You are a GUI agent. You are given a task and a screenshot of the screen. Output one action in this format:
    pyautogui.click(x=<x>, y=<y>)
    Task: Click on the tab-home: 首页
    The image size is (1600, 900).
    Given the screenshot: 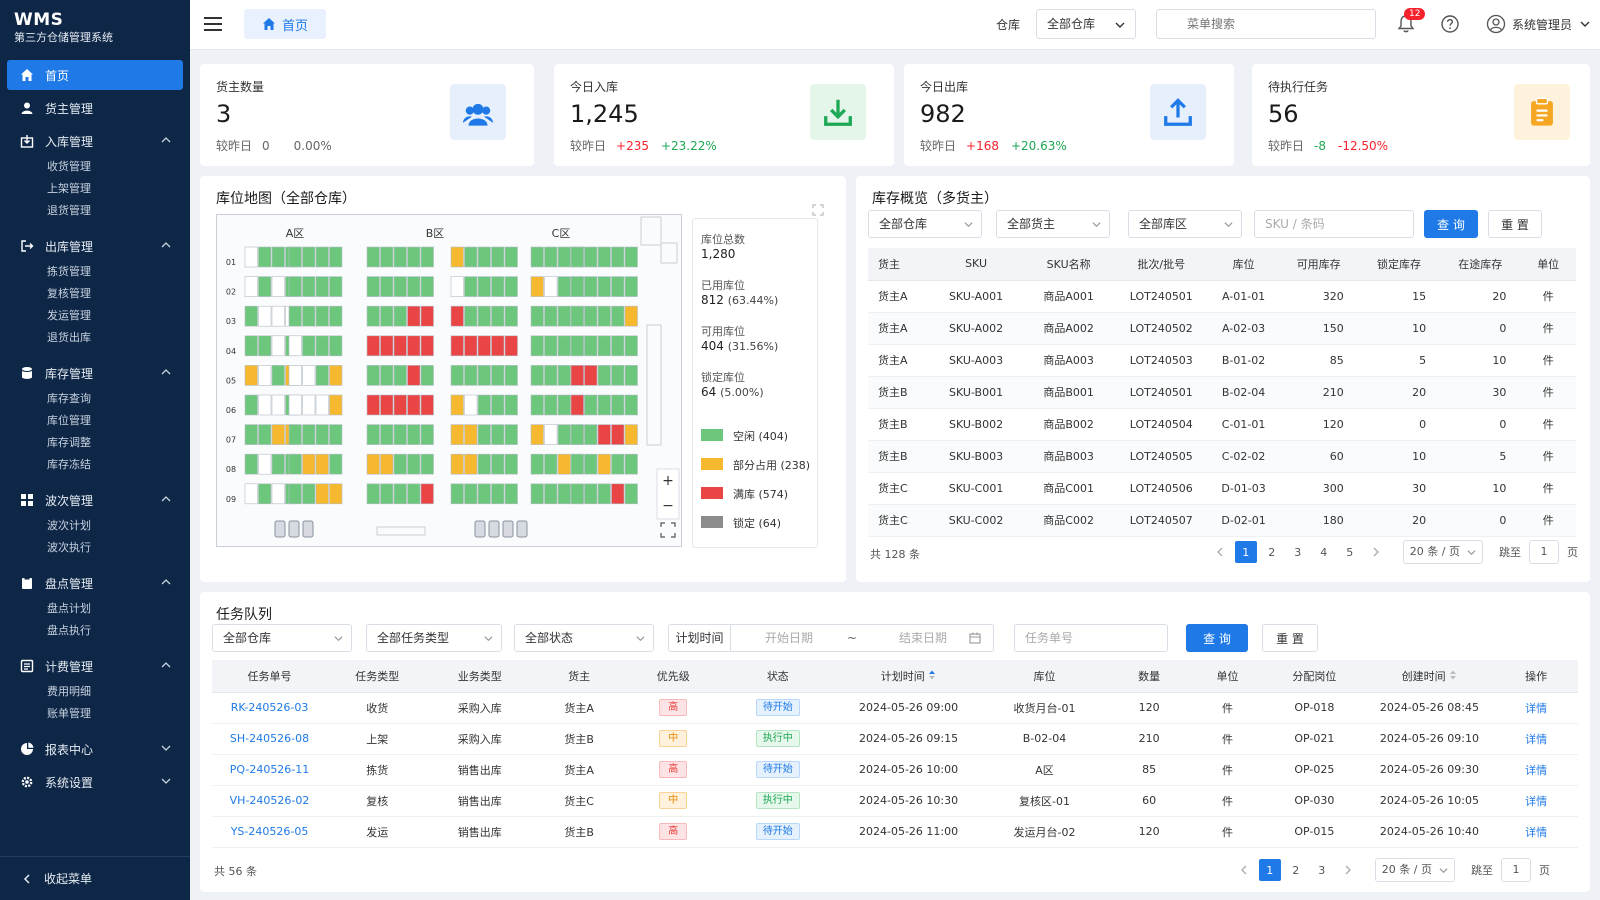 What is the action you would take?
    pyautogui.click(x=285, y=24)
    